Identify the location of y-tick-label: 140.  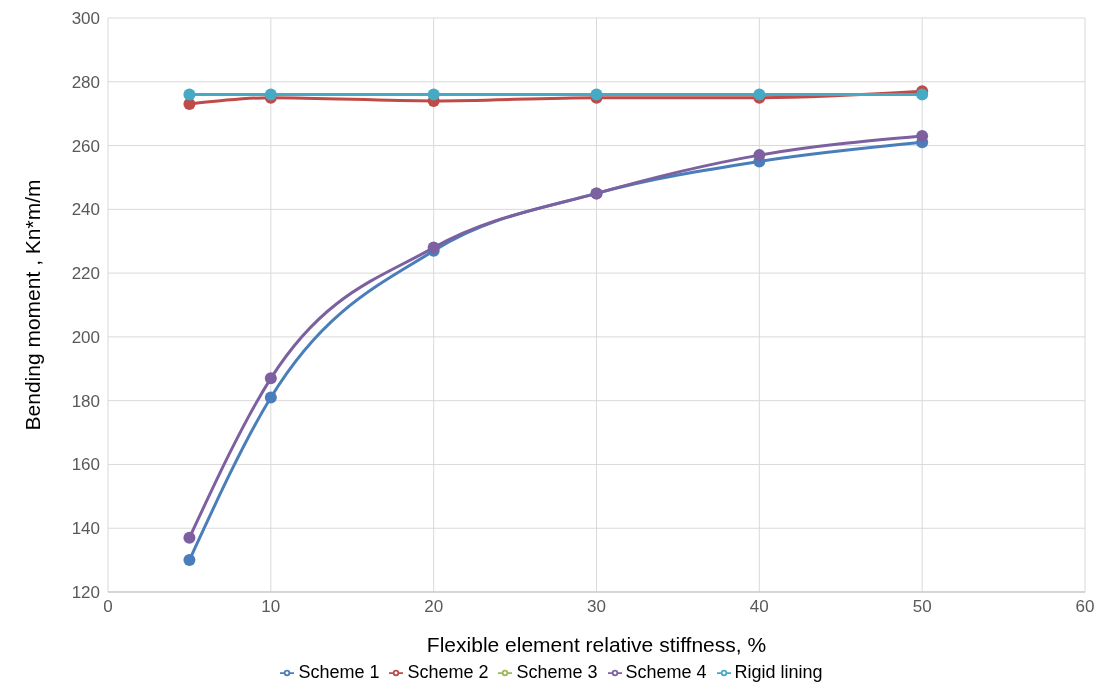
(85, 529).